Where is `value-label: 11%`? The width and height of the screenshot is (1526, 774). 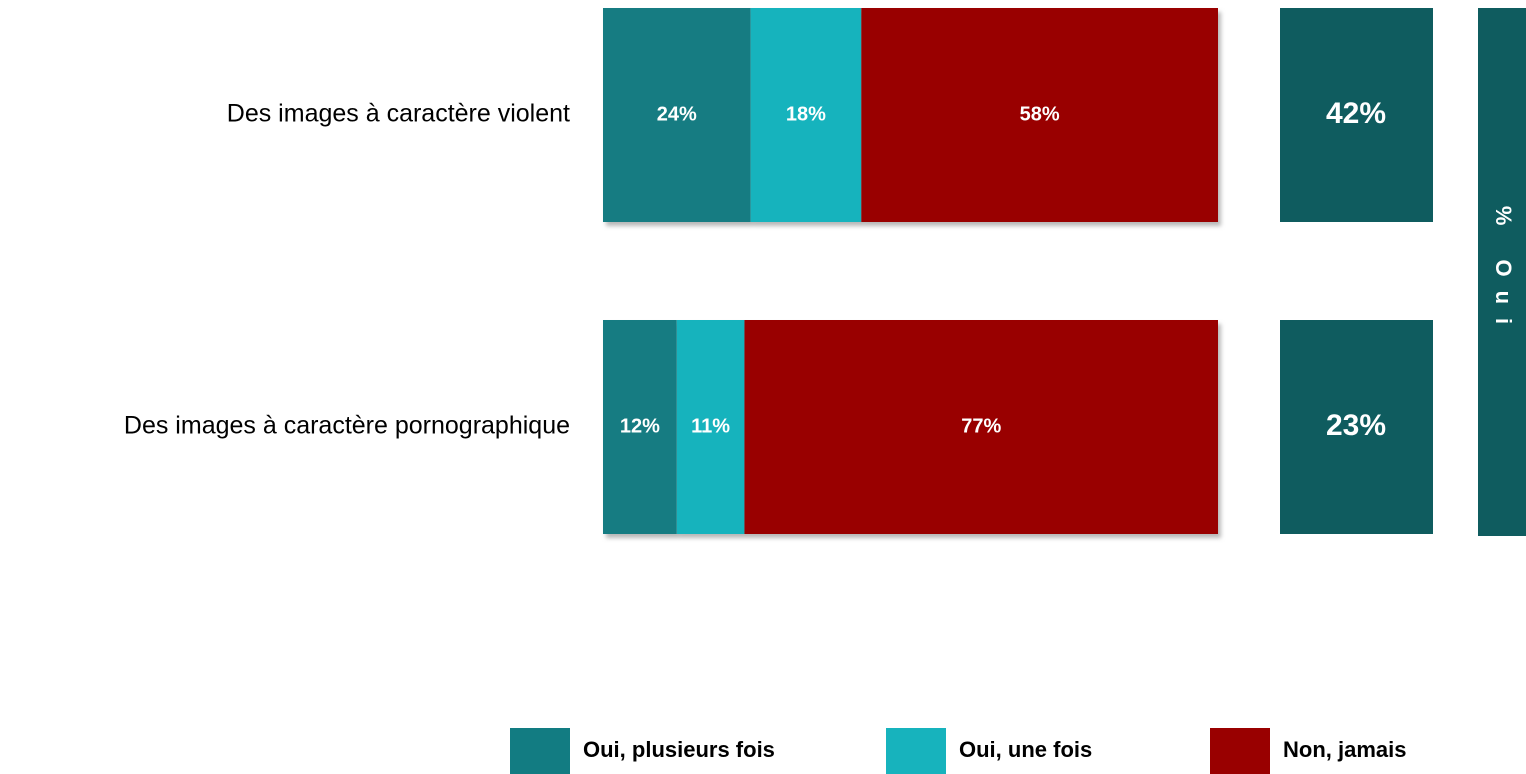 value-label: 11% is located at coordinates (710, 426).